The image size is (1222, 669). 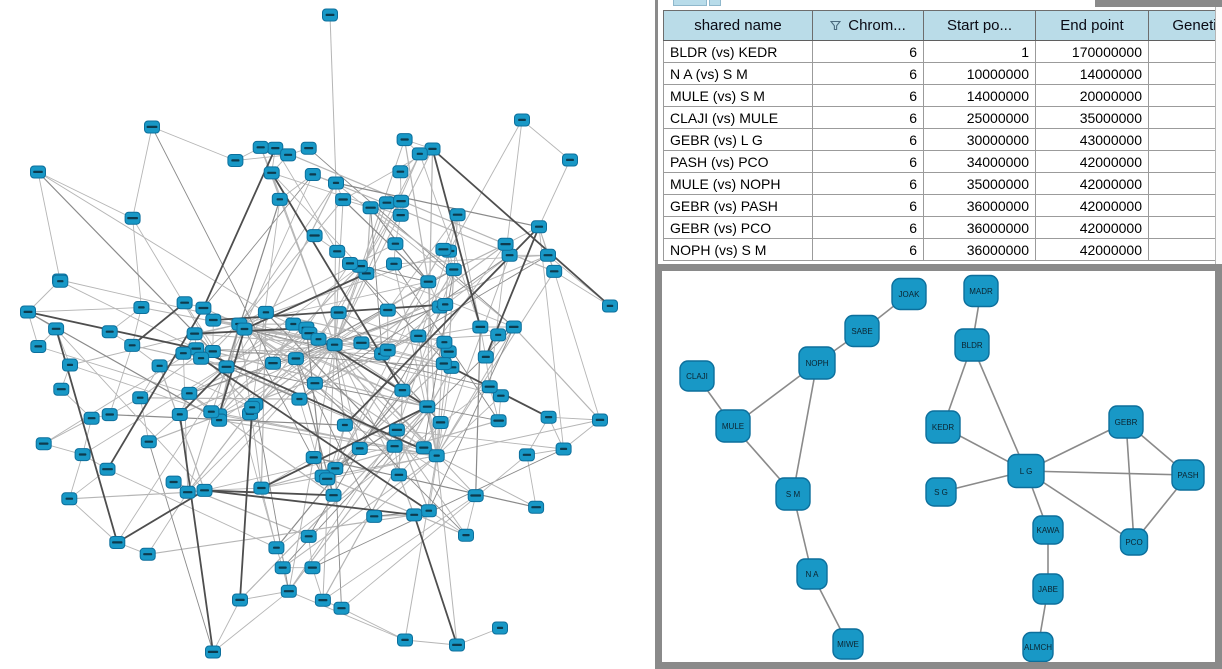 What do you see at coordinates (979, 249) in the screenshot?
I see `table-cell: 36000000` at bounding box center [979, 249].